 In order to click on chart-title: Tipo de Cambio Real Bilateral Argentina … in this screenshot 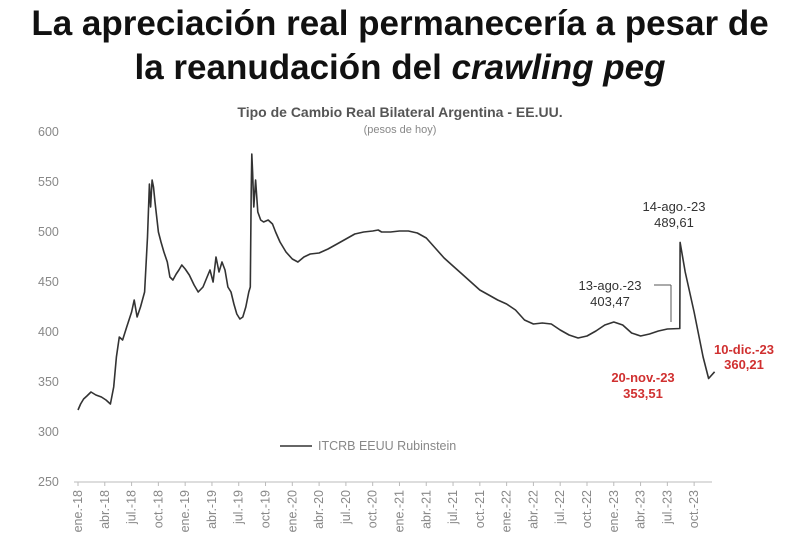, I will do `click(400, 112)`.